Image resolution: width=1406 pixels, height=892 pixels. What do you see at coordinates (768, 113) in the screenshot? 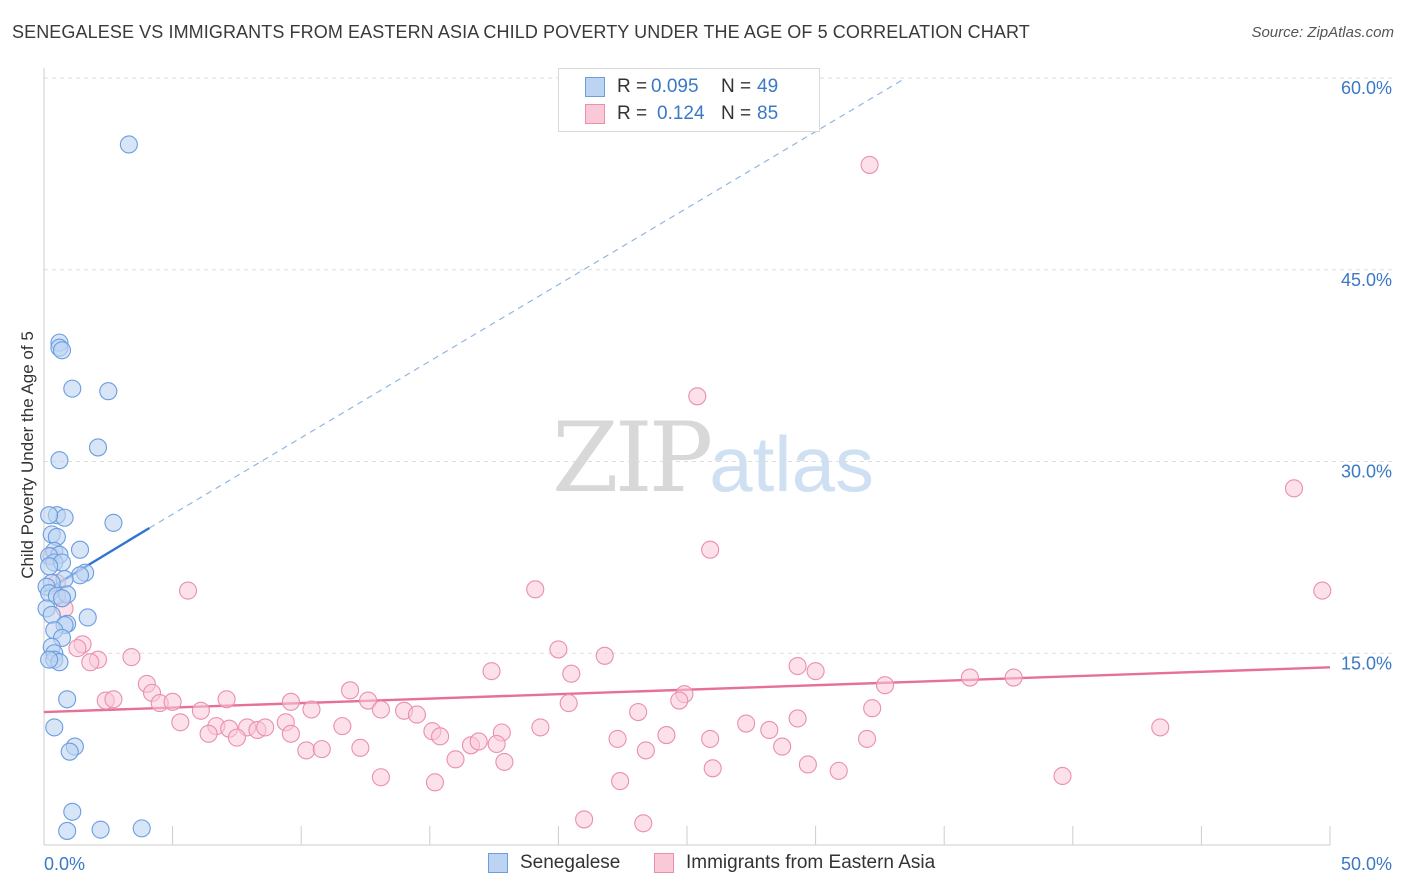
I see `legend-n-value: 85` at bounding box center [768, 113].